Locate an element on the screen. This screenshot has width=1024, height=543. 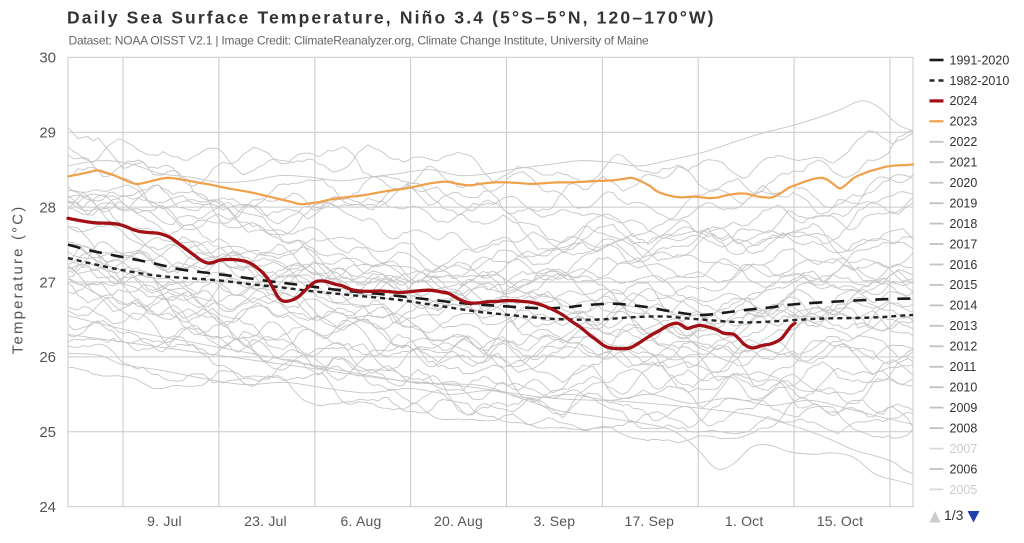
svg-text: 27 is located at coordinates (47, 282).